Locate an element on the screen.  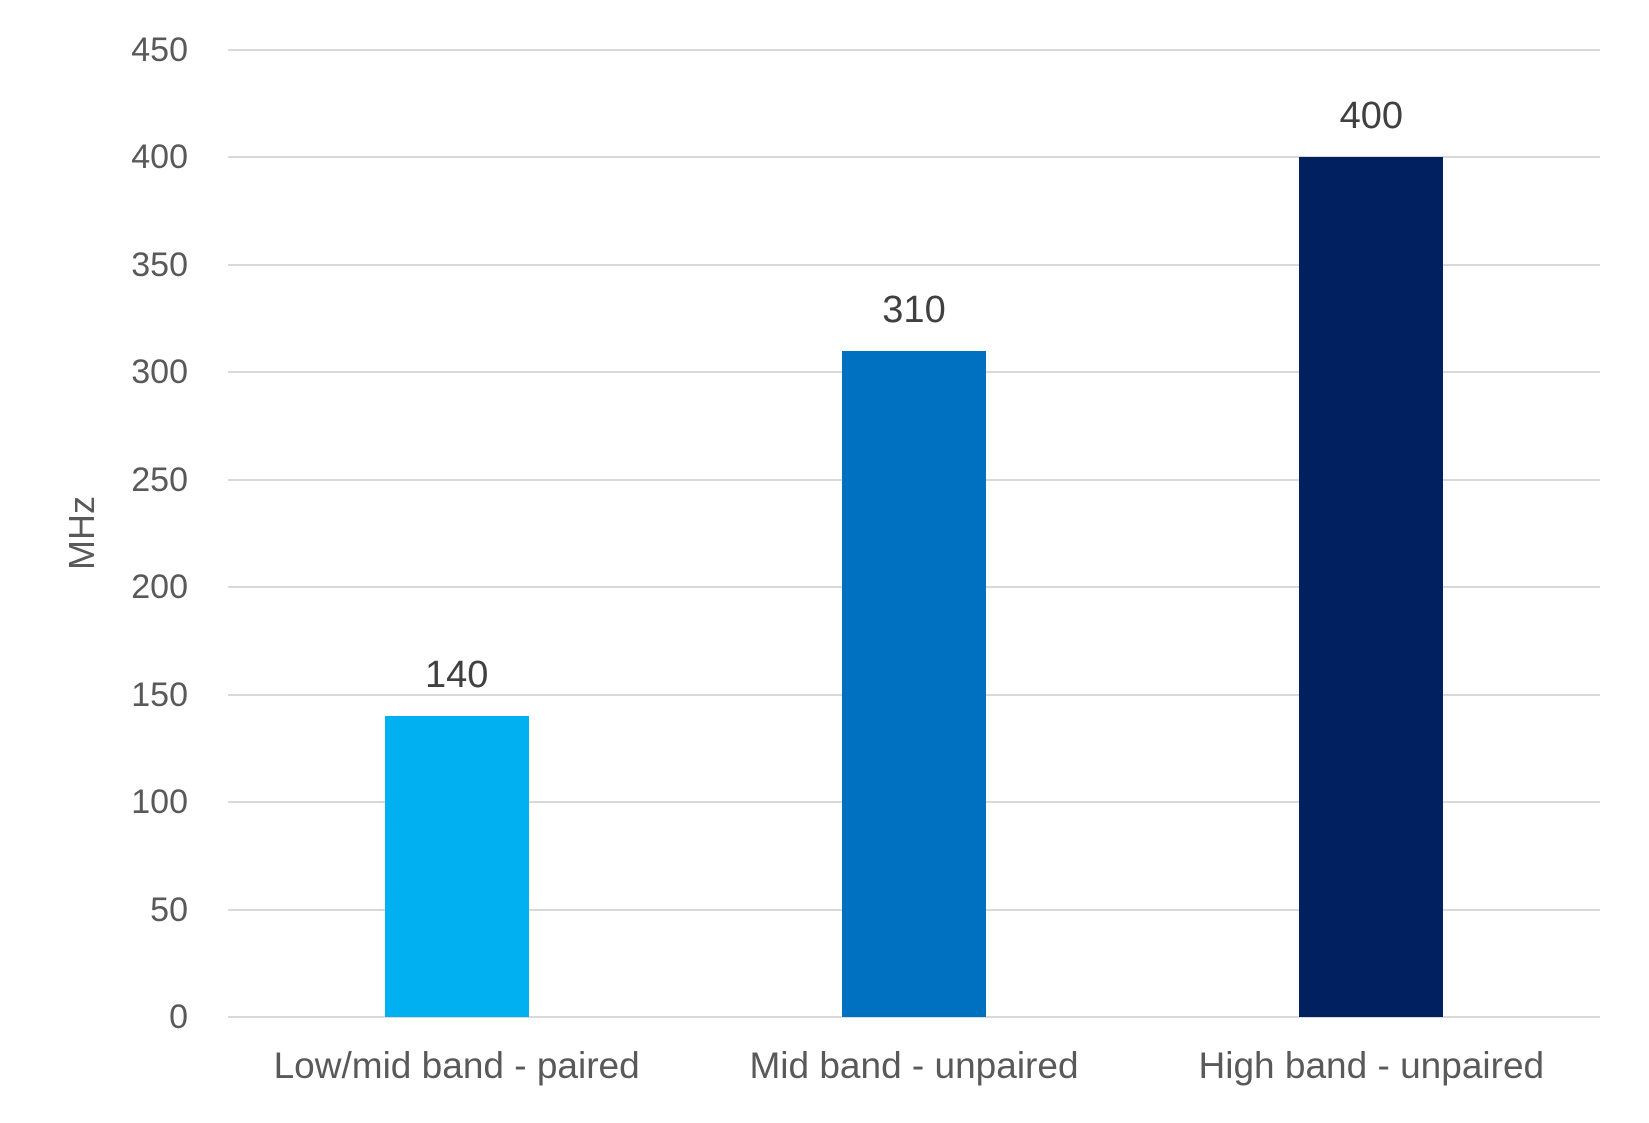
x-category-label: High band - unpaired is located at coordinates (1371, 1065).